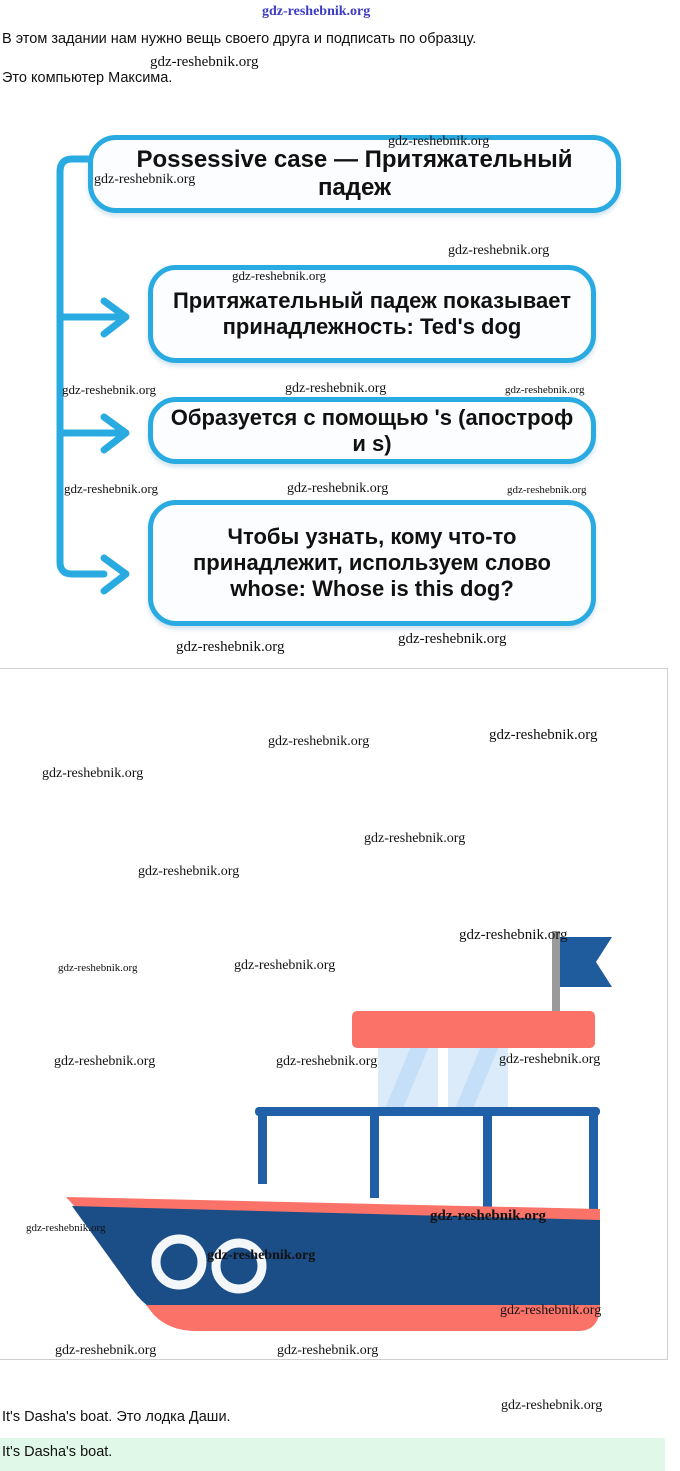 The width and height of the screenshot is (680, 1471). What do you see at coordinates (556, 981) in the screenshot?
I see `mast-shape` at bounding box center [556, 981].